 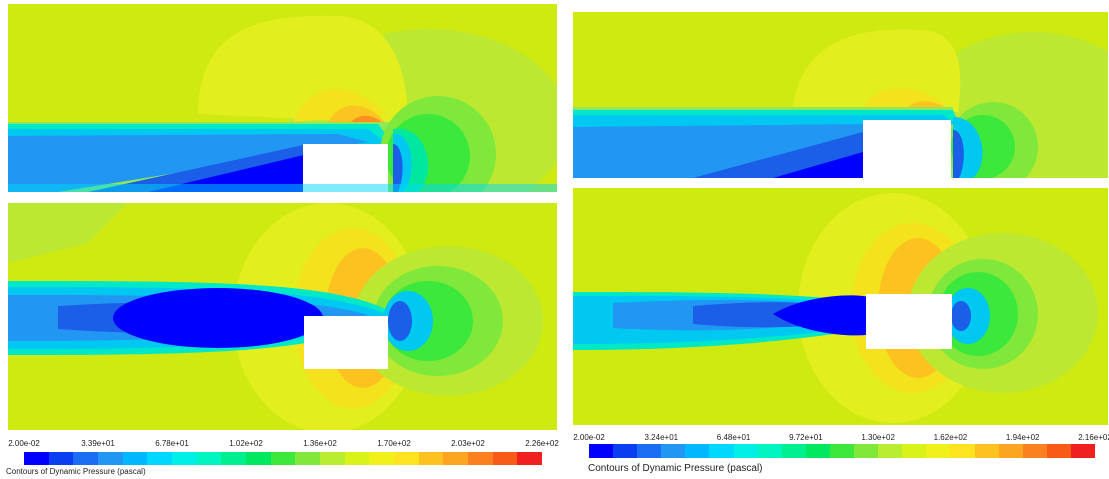 What do you see at coordinates (172, 443) in the screenshot?
I see `colorbar-tick-label: 6.78e+01` at bounding box center [172, 443].